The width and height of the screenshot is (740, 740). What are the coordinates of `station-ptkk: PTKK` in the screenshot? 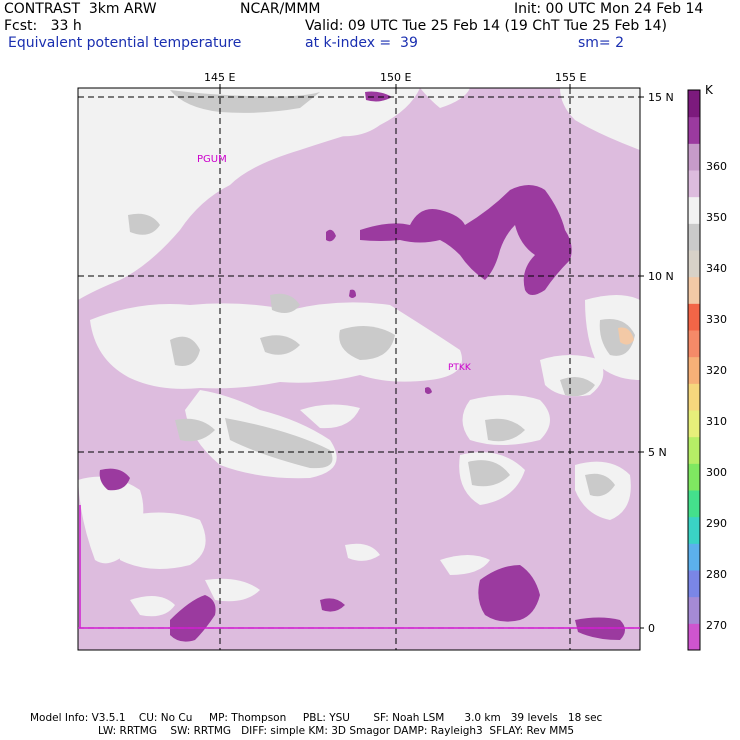 It's located at (460, 368).